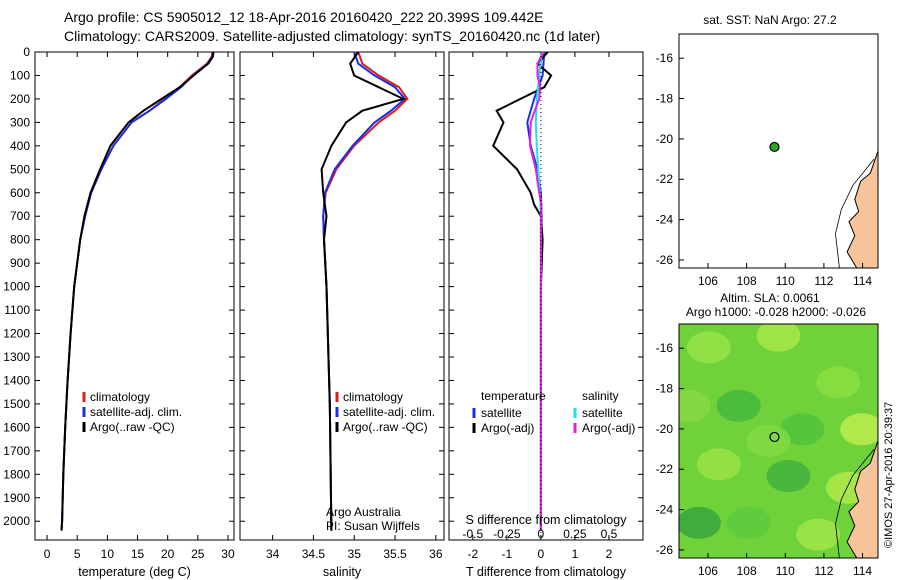 This screenshot has height=580, width=900. What do you see at coordinates (16, 287) in the screenshot?
I see `y-tick-label: 1000` at bounding box center [16, 287].